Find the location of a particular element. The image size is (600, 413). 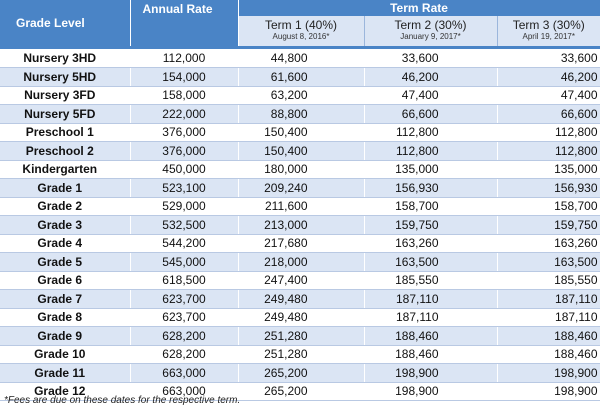

annual-rate-cell: 158,000 is located at coordinates (184, 95).